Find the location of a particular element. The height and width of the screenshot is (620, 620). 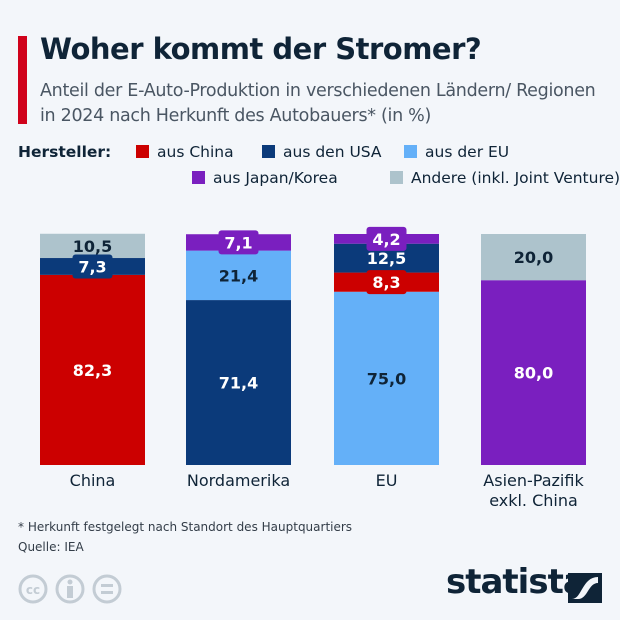

legend-item-japan-korea: aus Japan/Korea is located at coordinates (265, 178).